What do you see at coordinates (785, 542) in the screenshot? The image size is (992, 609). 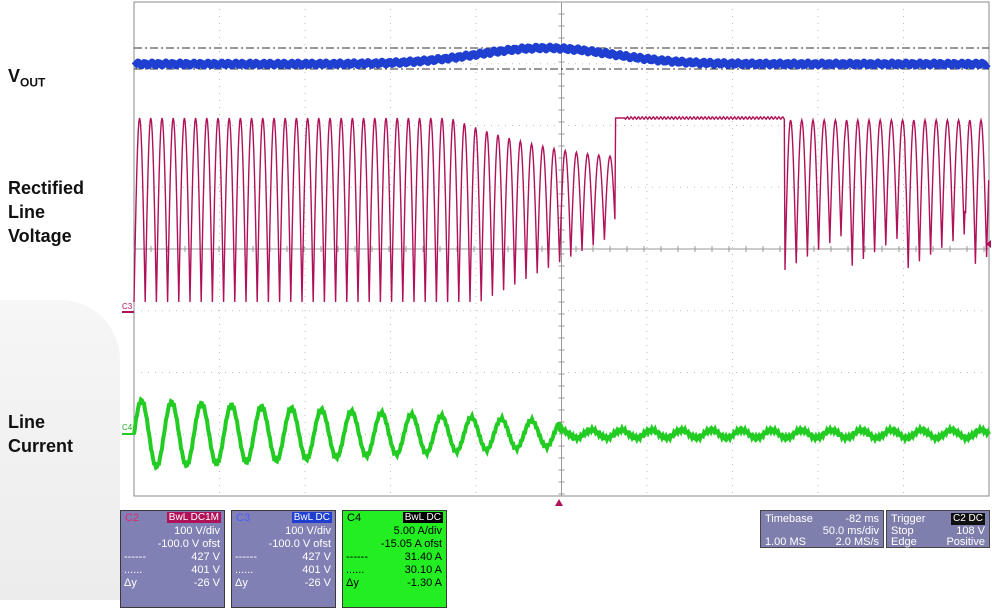 I see `sample-count: 1.00 MS` at bounding box center [785, 542].